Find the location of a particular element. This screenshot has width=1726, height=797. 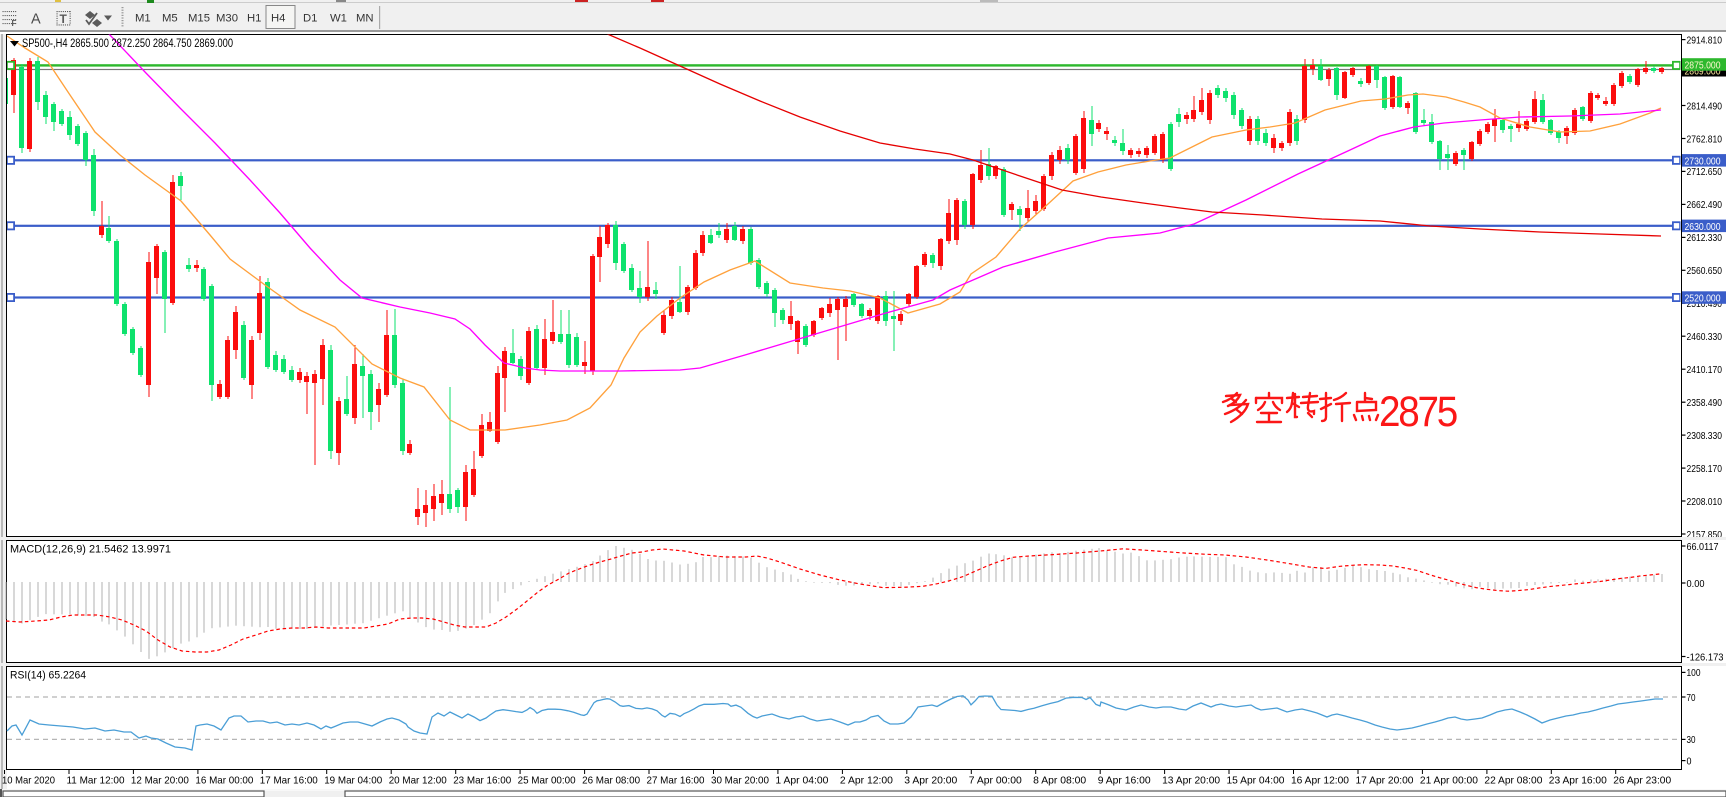

svg-text: 2560.650 is located at coordinates (1705, 271).